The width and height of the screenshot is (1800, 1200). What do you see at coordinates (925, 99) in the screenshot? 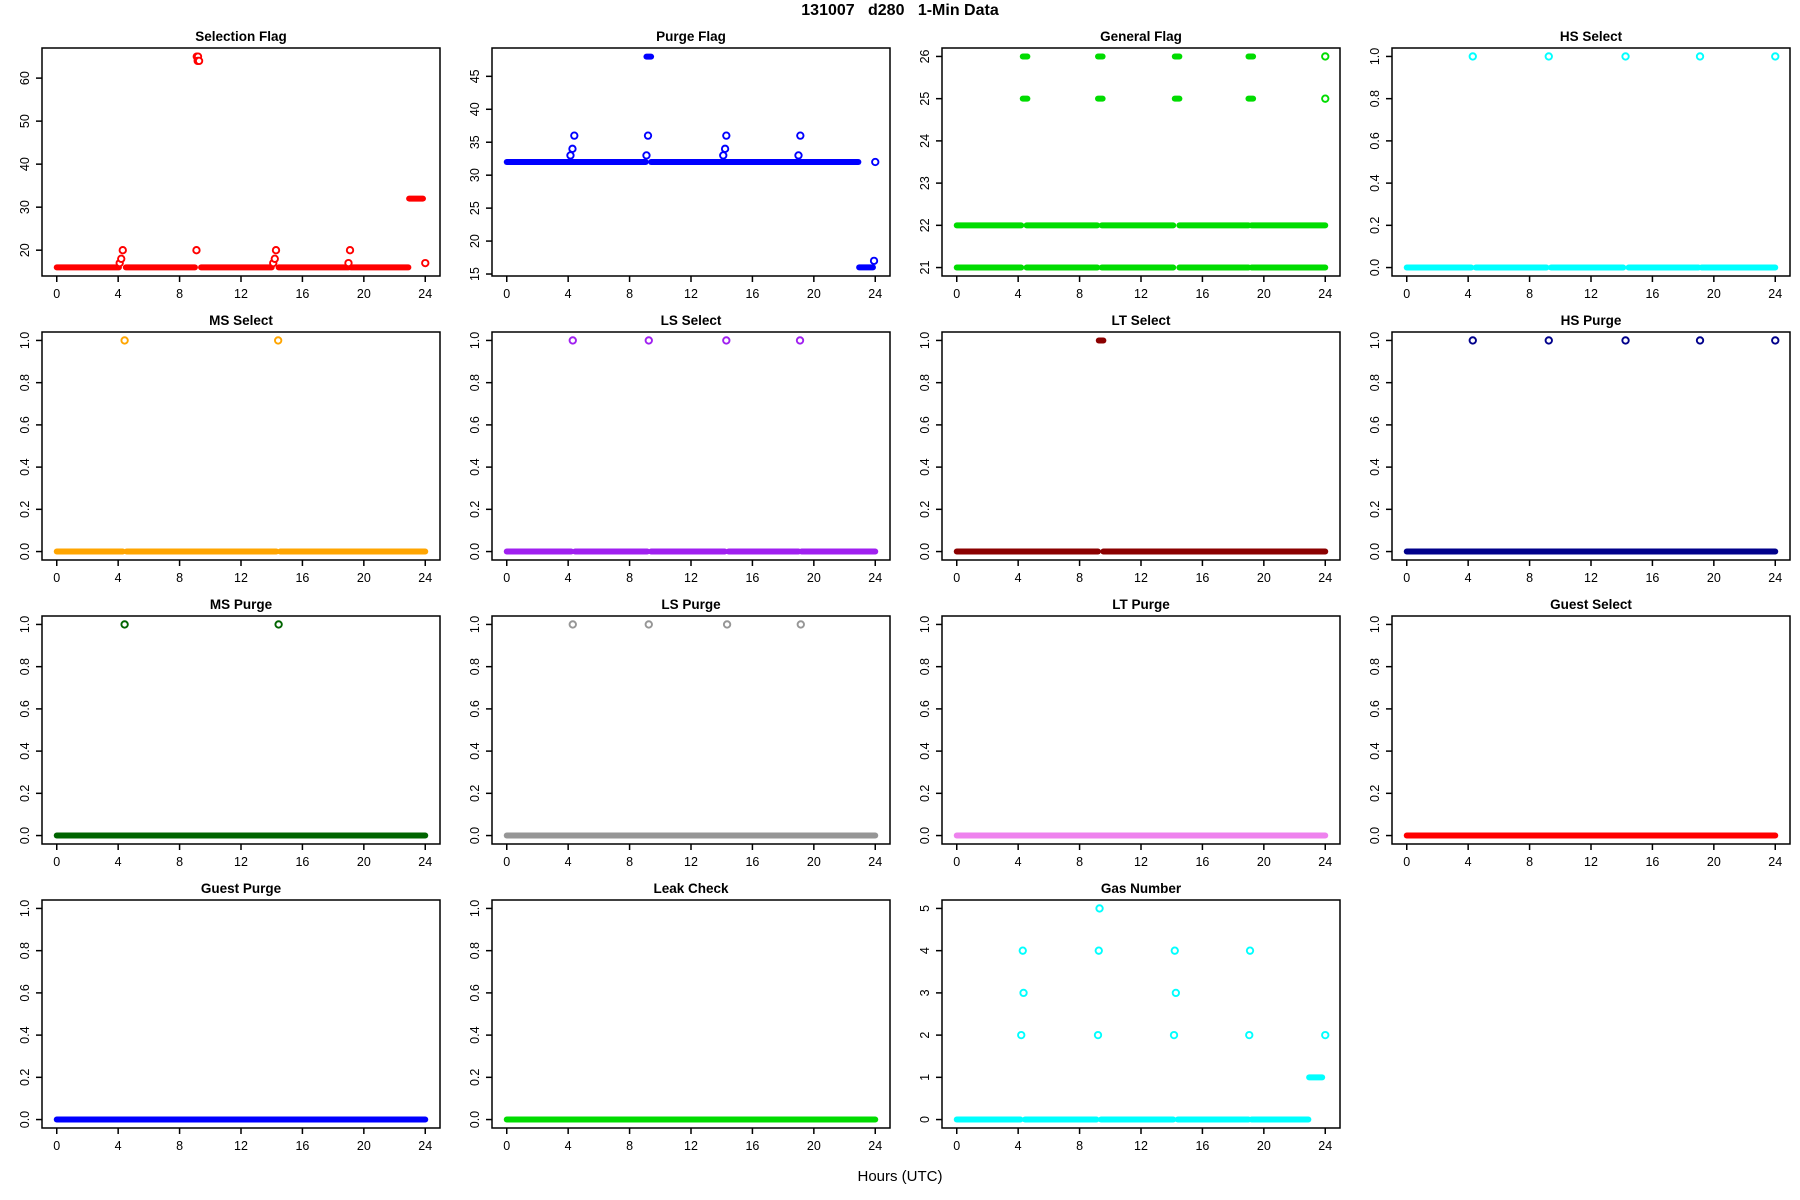
I see `y-tick-label: 25` at bounding box center [925, 99].